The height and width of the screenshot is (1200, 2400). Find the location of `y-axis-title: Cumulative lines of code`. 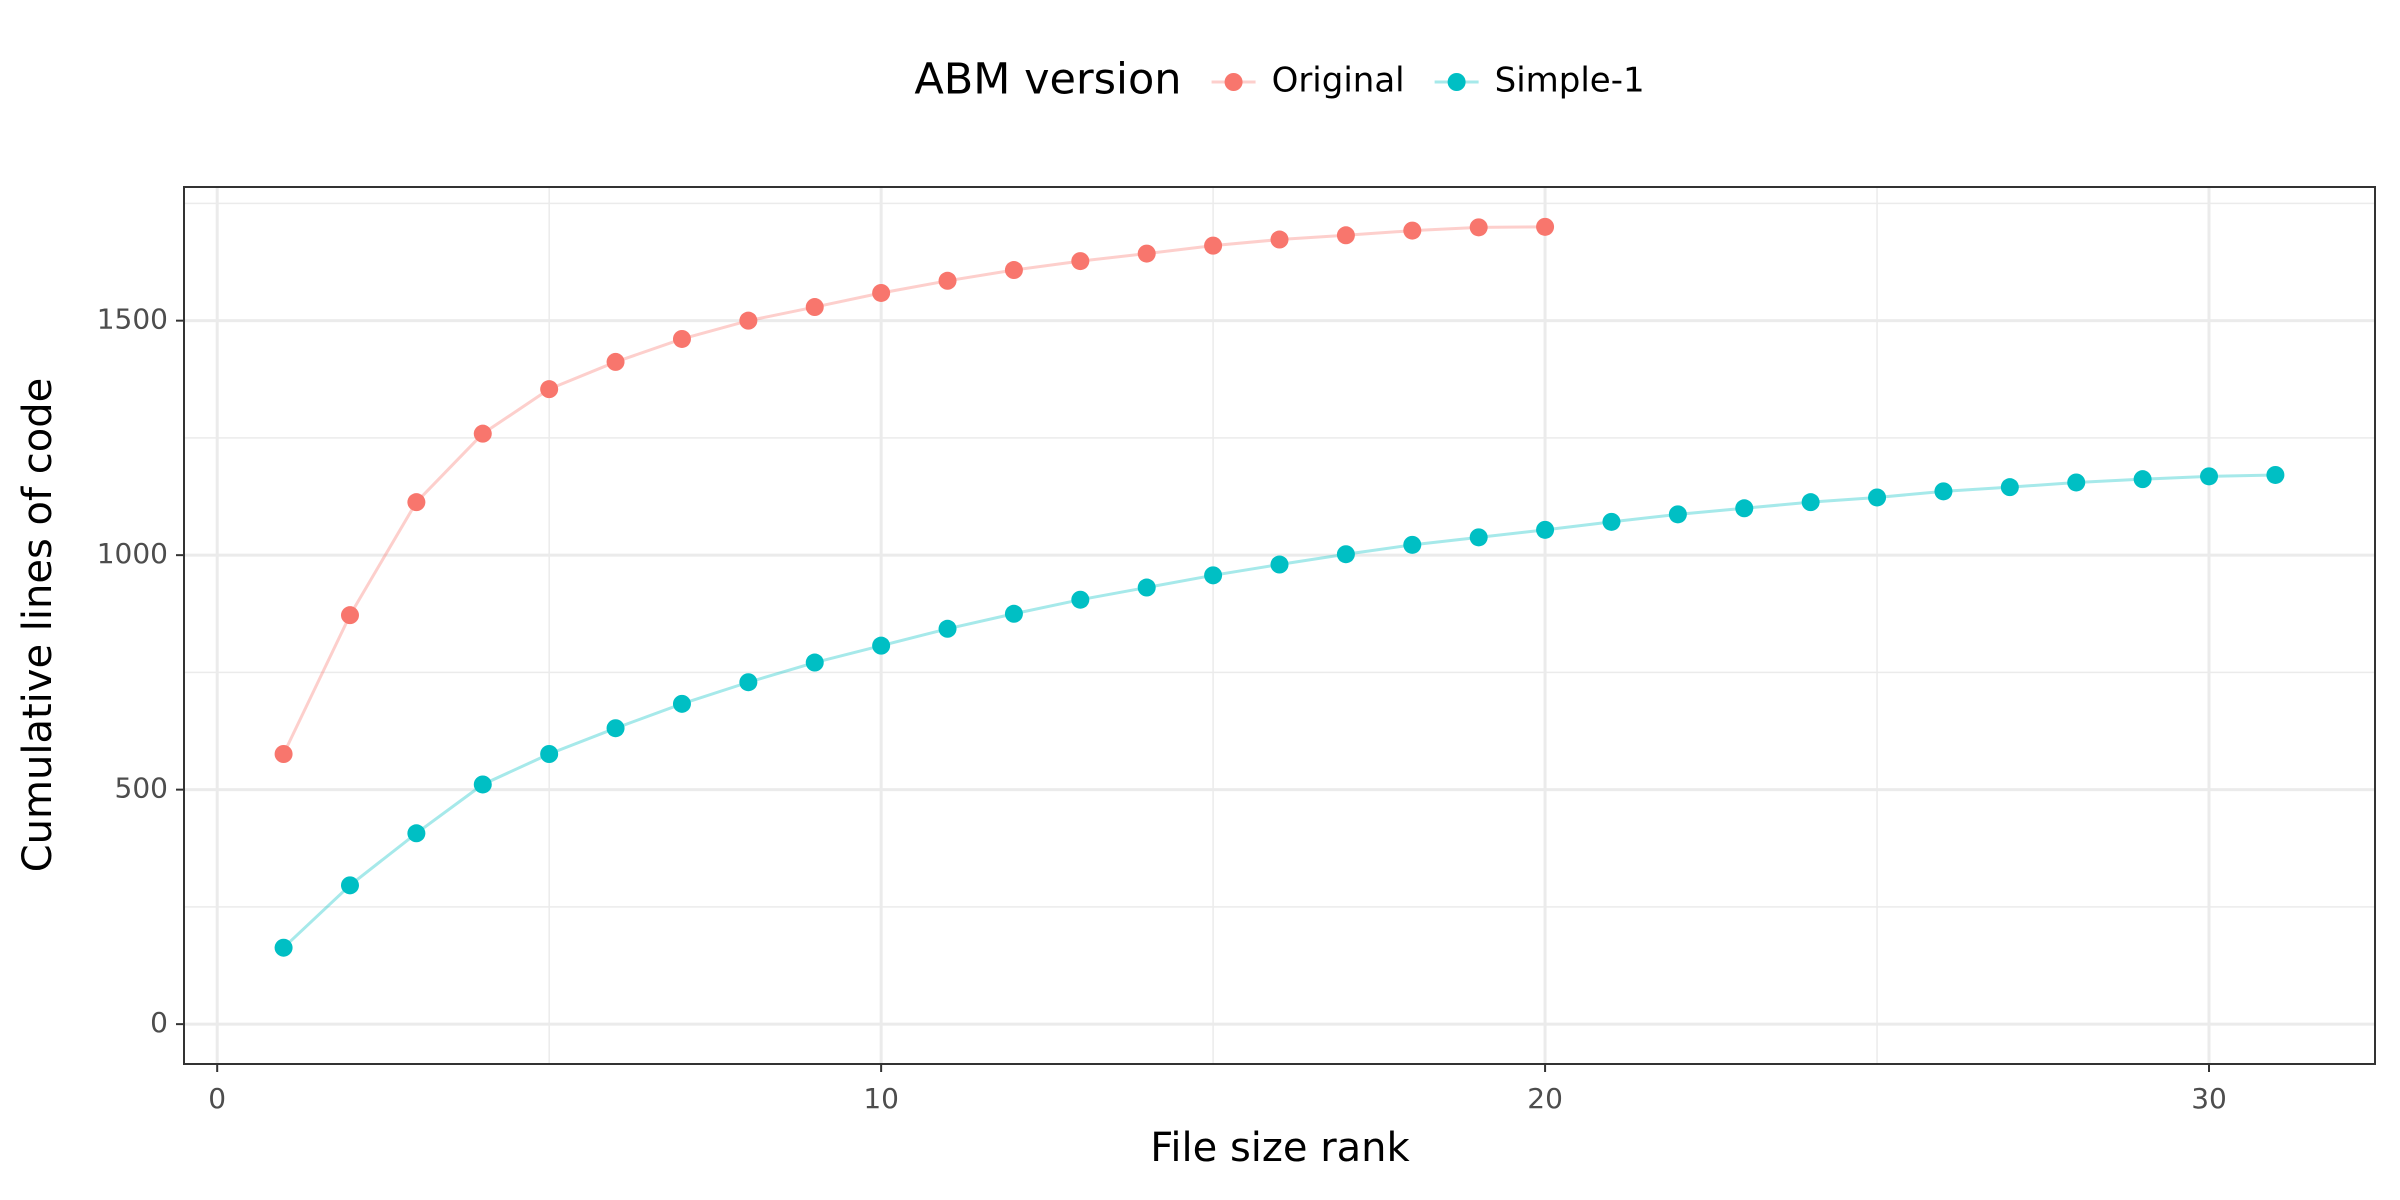

y-axis-title: Cumulative lines of code is located at coordinates (38, 625).